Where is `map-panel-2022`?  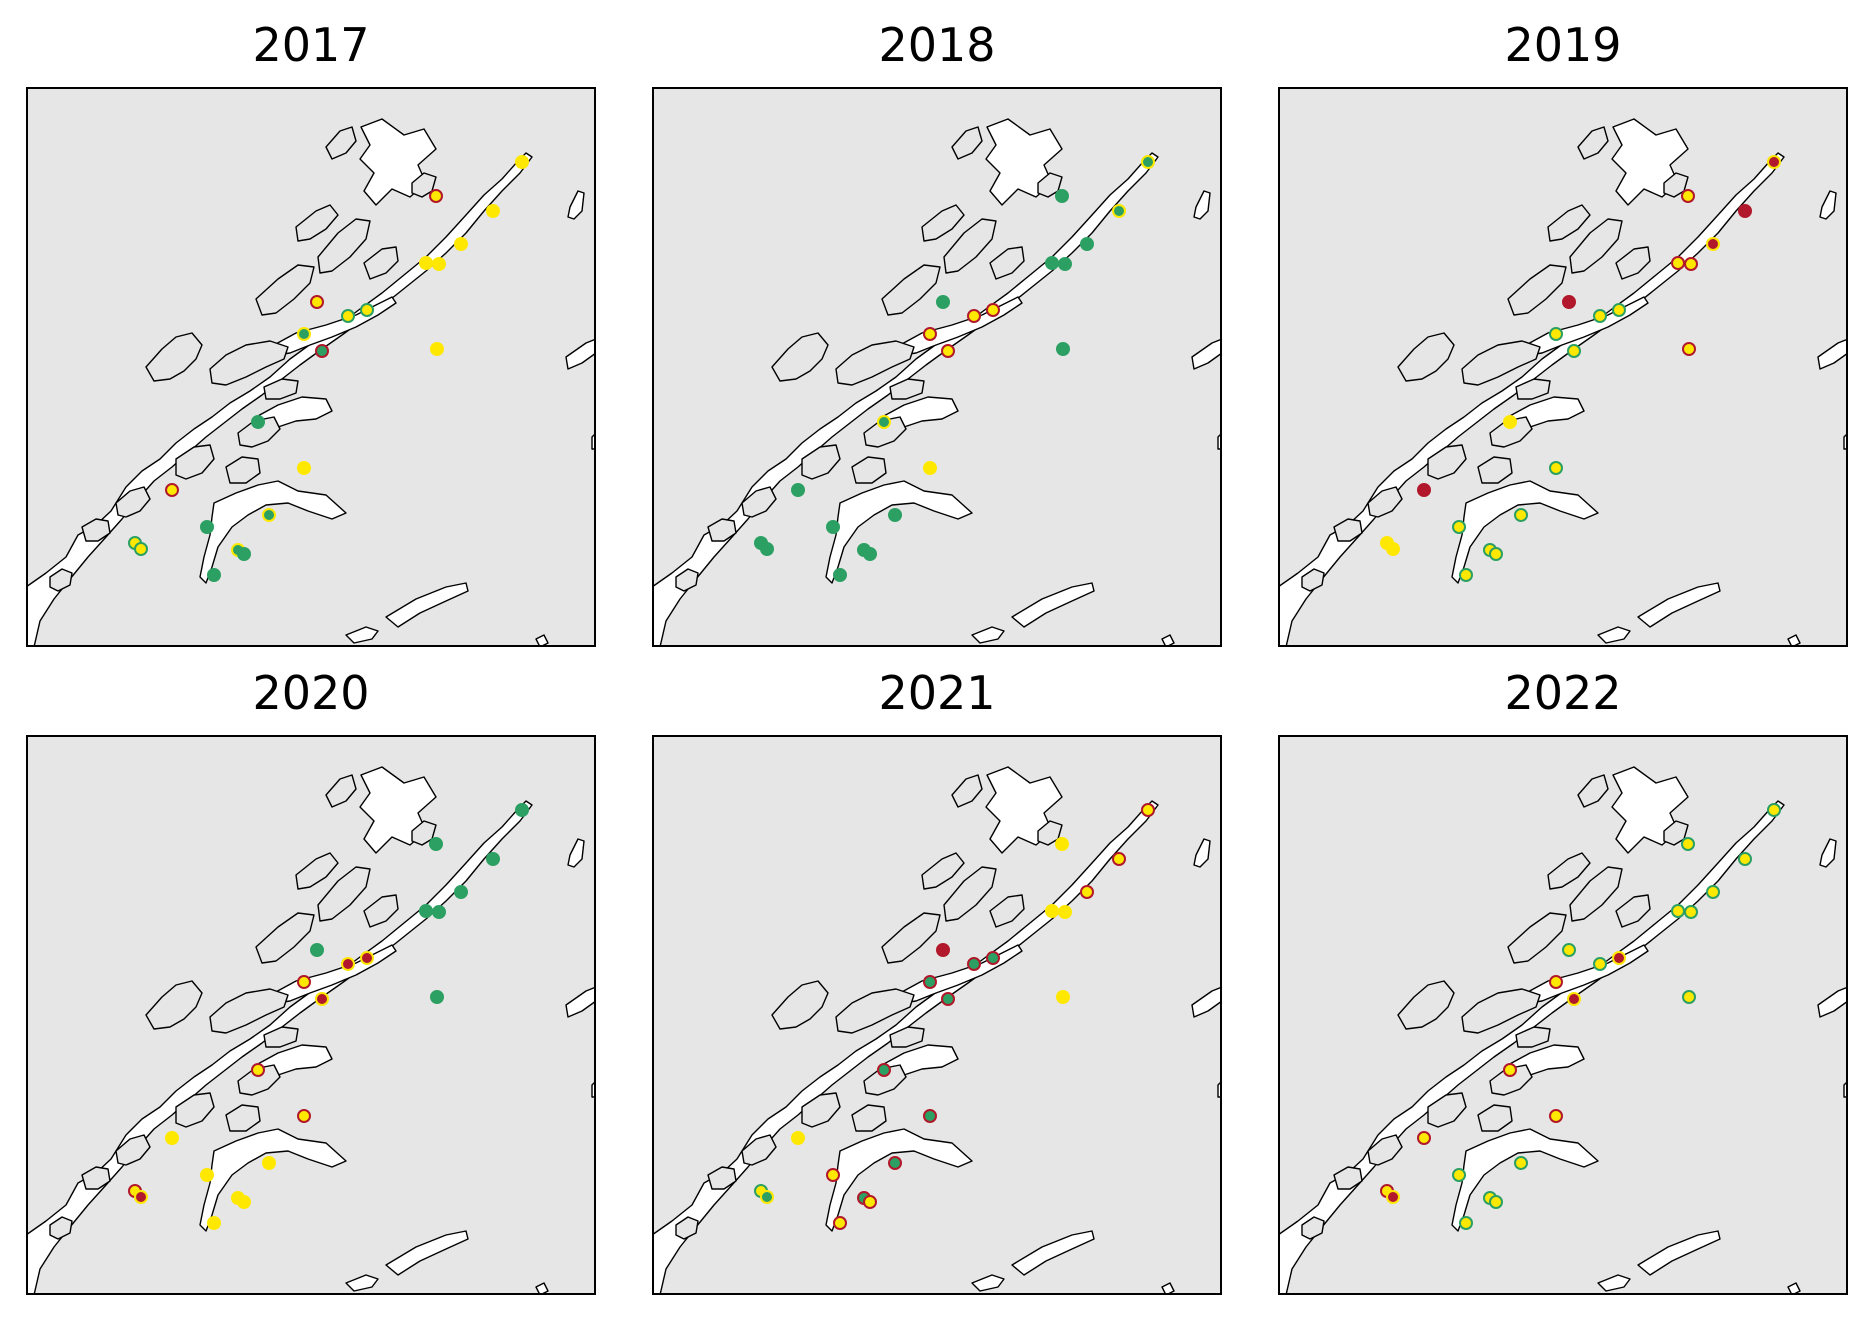
map-panel-2022 is located at coordinates (1563, 1015).